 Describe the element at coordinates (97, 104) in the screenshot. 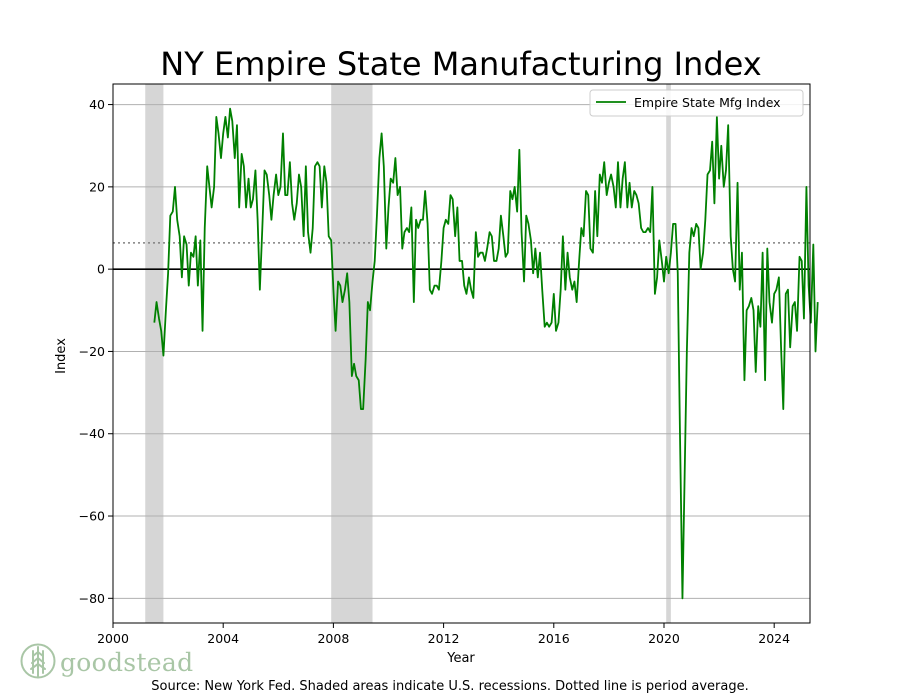

I see `y-tick-label: 40` at that location.